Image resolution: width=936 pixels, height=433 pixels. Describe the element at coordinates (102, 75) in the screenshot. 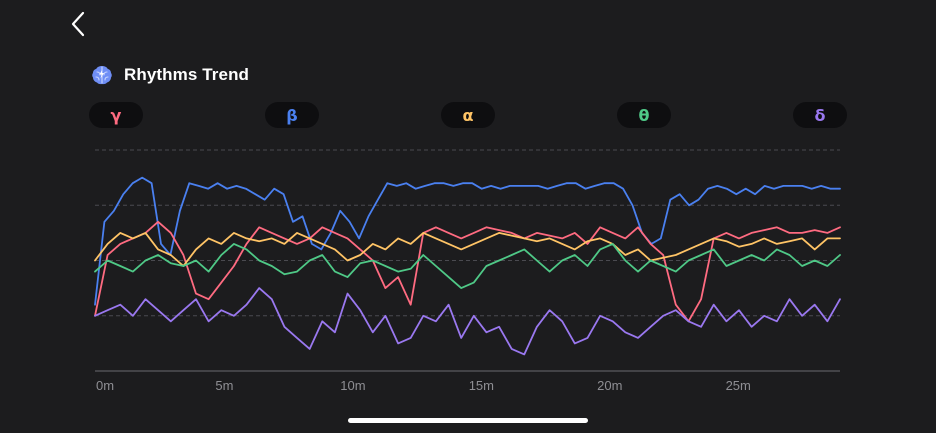

I see `brain-icon` at that location.